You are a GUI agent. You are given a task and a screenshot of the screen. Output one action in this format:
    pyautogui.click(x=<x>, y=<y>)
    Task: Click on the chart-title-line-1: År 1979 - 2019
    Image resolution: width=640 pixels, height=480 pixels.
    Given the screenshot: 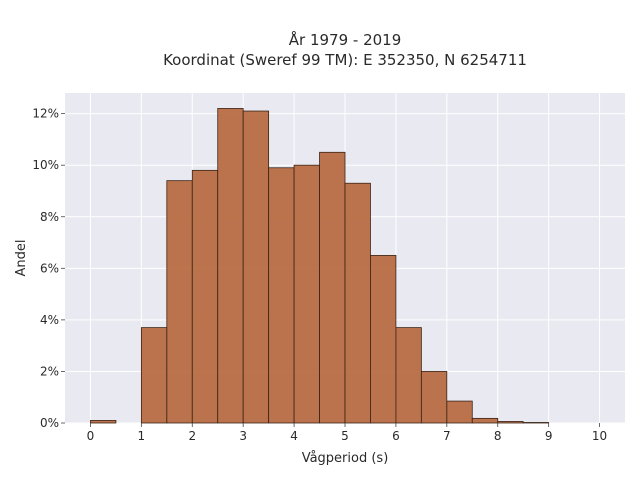 What is the action you would take?
    pyautogui.click(x=345, y=39)
    